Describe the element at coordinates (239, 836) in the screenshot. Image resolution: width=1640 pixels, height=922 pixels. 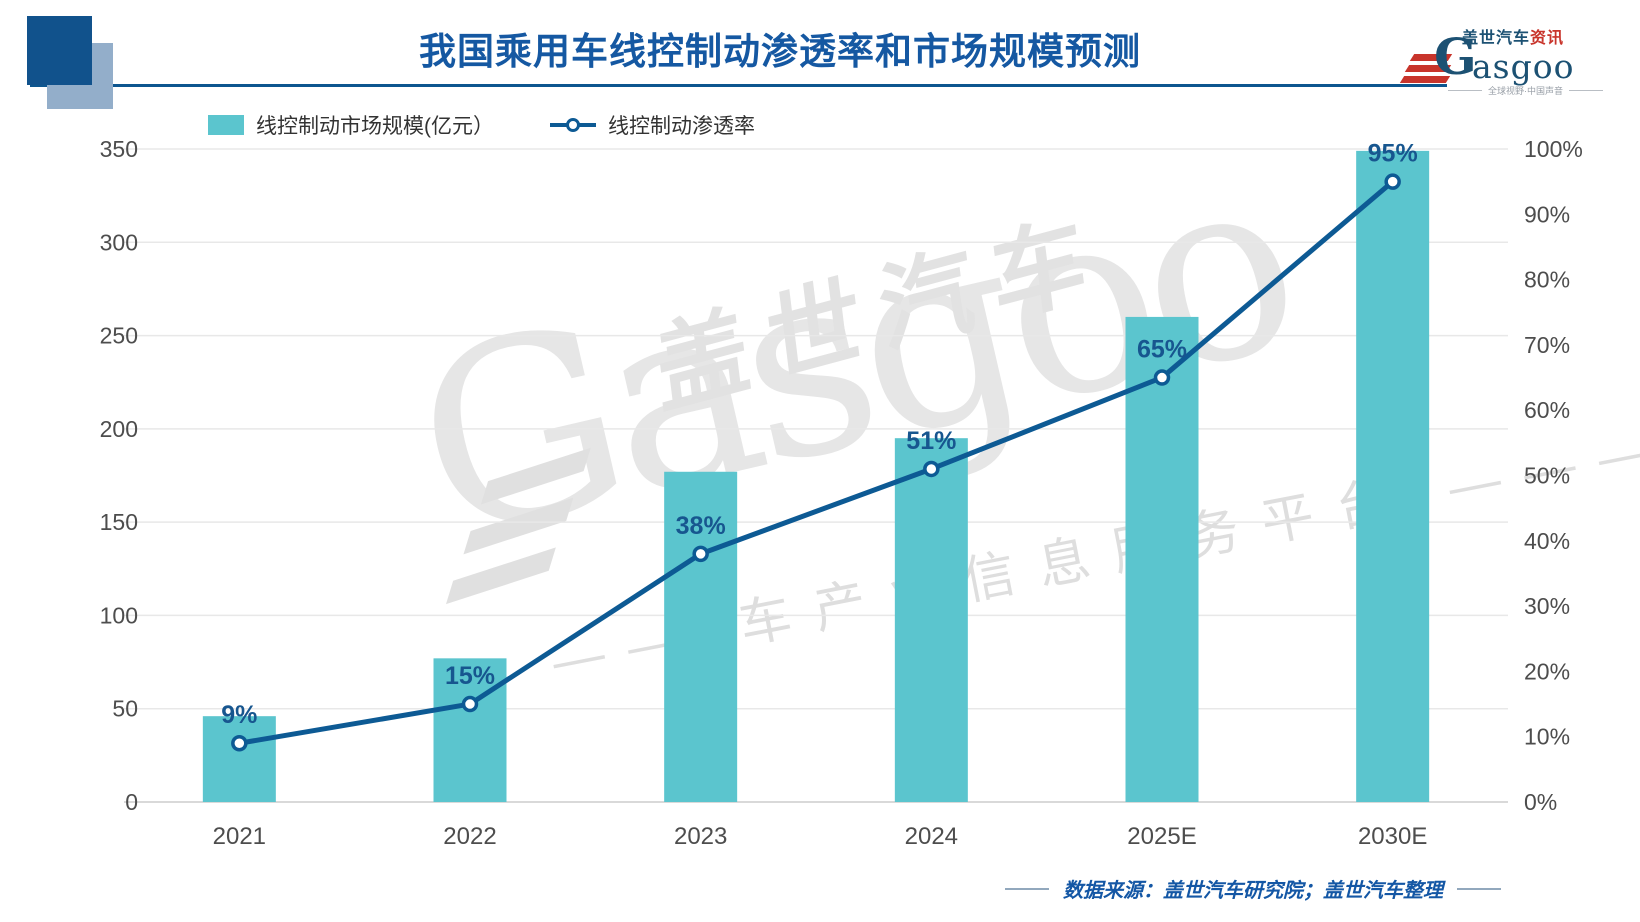
I see `x-axis-category-label: 2021` at that location.